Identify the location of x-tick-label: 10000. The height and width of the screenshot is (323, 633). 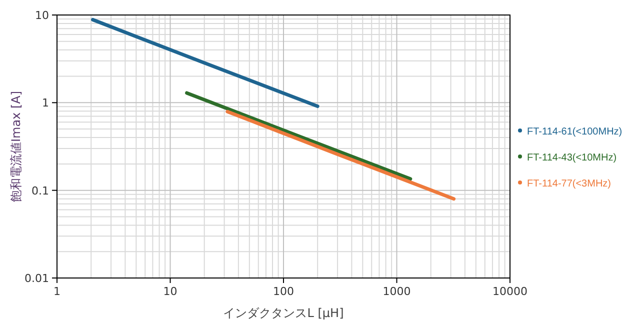
(510, 291).